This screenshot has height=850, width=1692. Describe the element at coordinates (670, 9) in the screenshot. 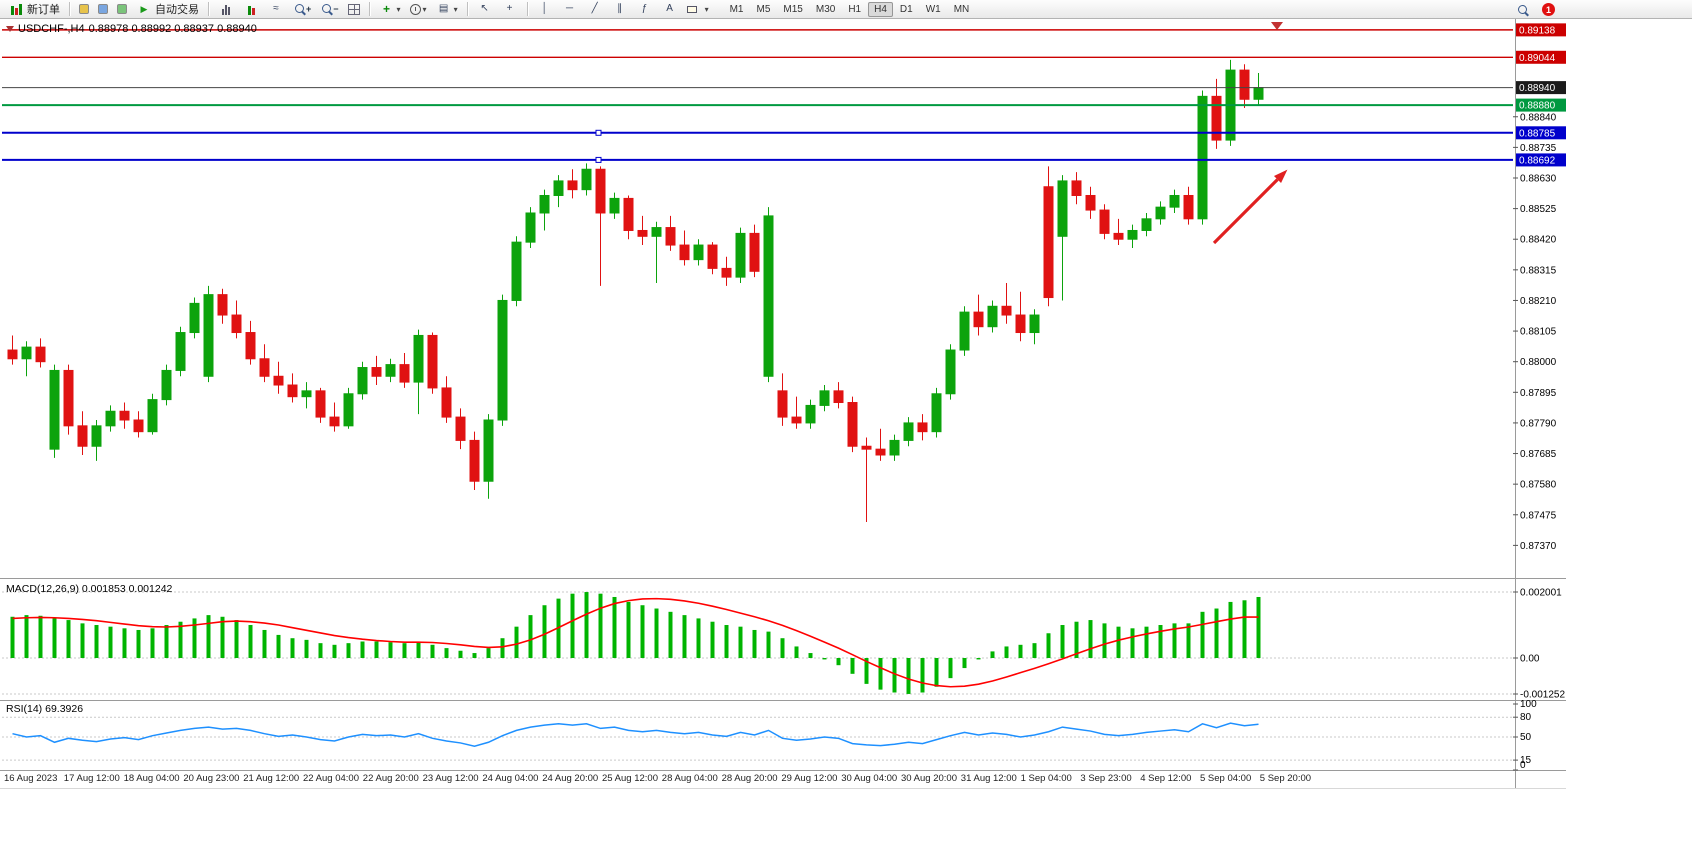

I see `text-tool-button: A` at that location.